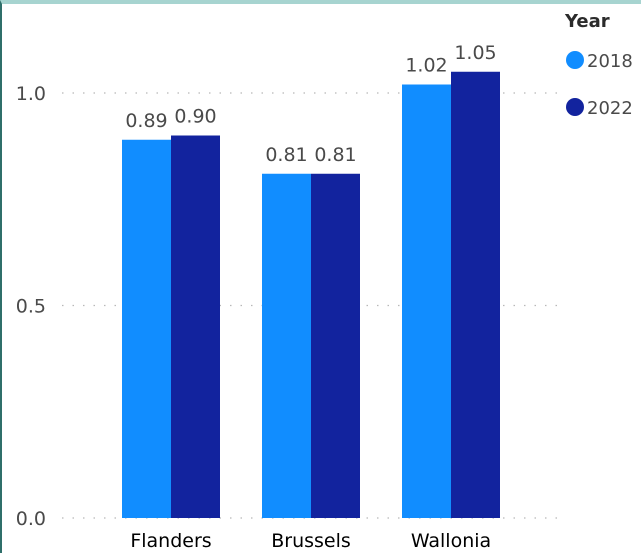  I want to click on legend-title: Year, so click(587, 21).